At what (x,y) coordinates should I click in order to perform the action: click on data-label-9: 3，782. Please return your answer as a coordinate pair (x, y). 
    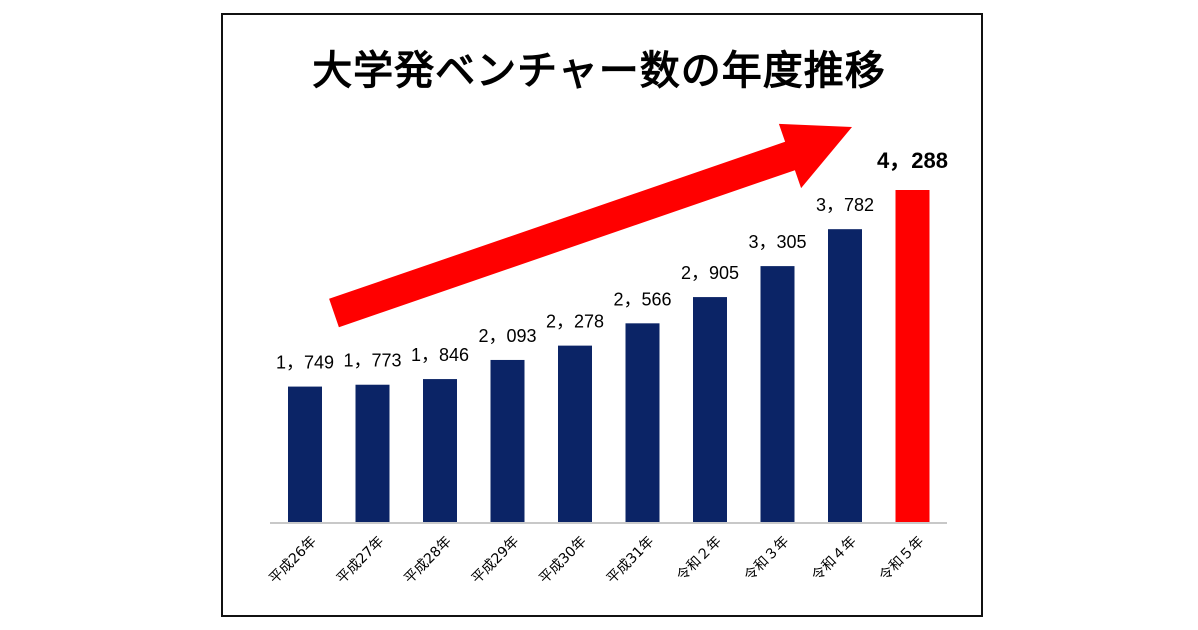
    Looking at the image, I should click on (845, 205).